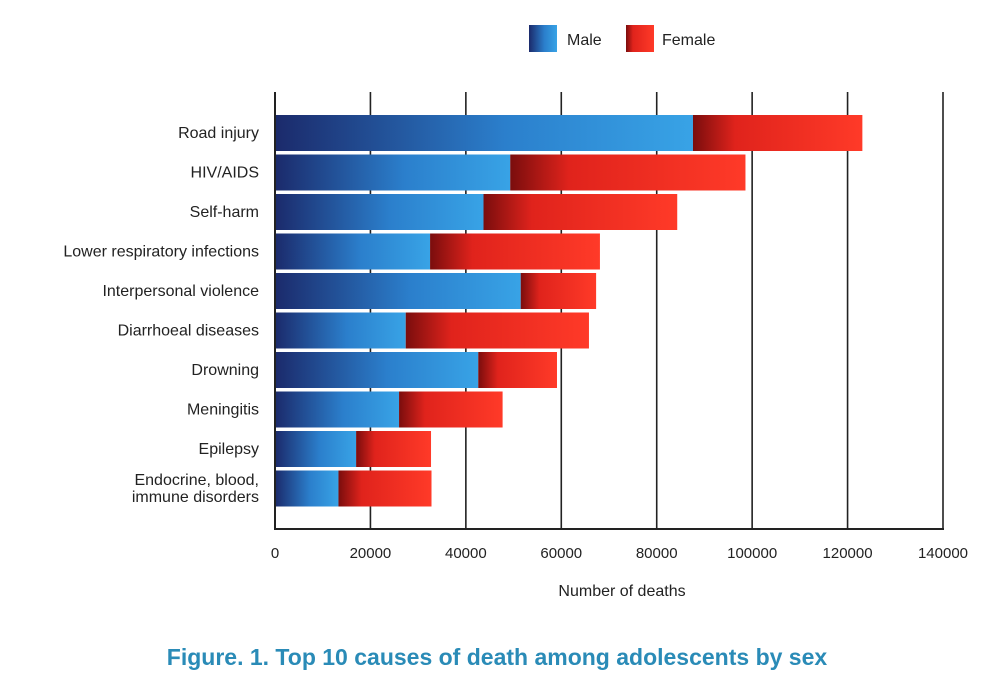 Image resolution: width=994 pixels, height=700 pixels. I want to click on category-label: Endocrine, blood, immune disorders, so click(195, 489).